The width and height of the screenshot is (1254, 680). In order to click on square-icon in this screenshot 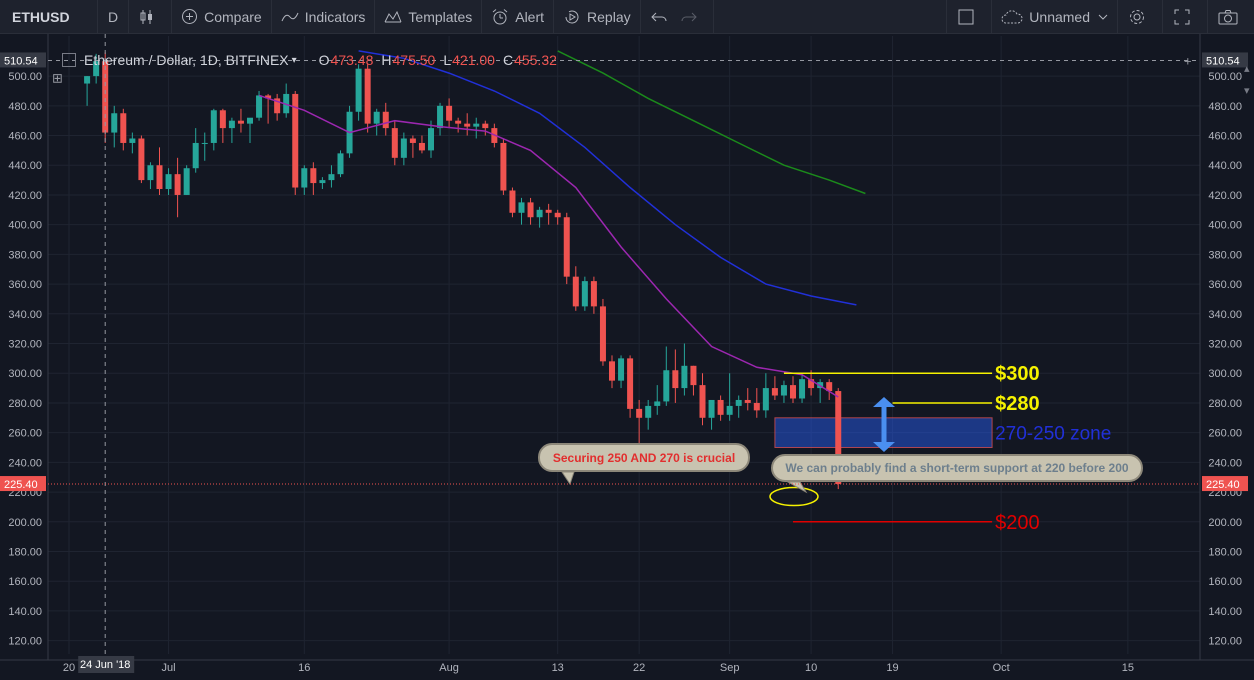, I will do `click(966, 17)`.